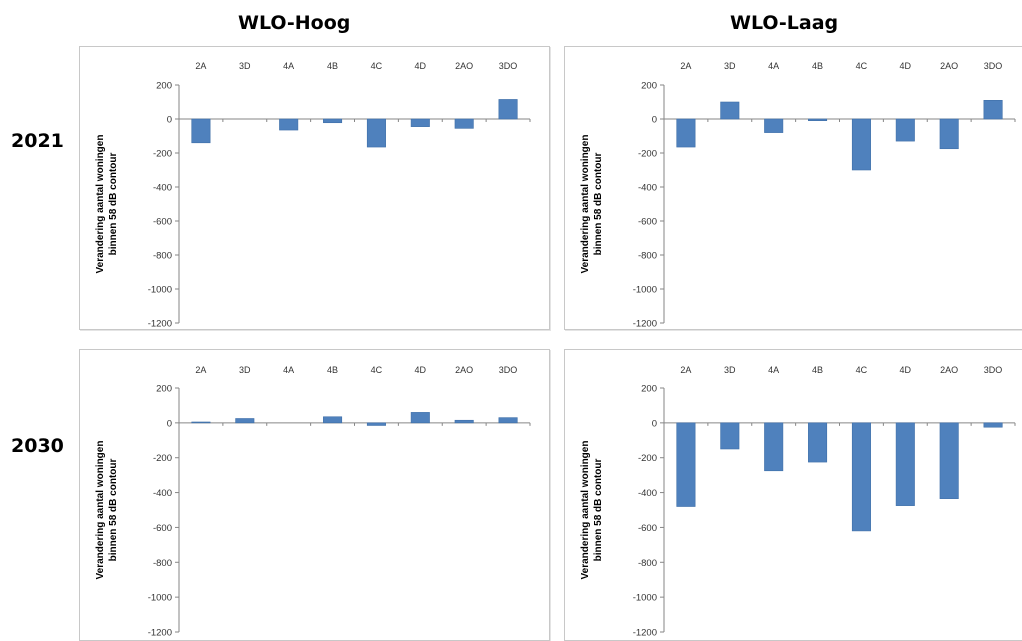 The height and width of the screenshot is (641, 1022). What do you see at coordinates (37, 446) in the screenshot?
I see `row-title-2030: 2030` at bounding box center [37, 446].